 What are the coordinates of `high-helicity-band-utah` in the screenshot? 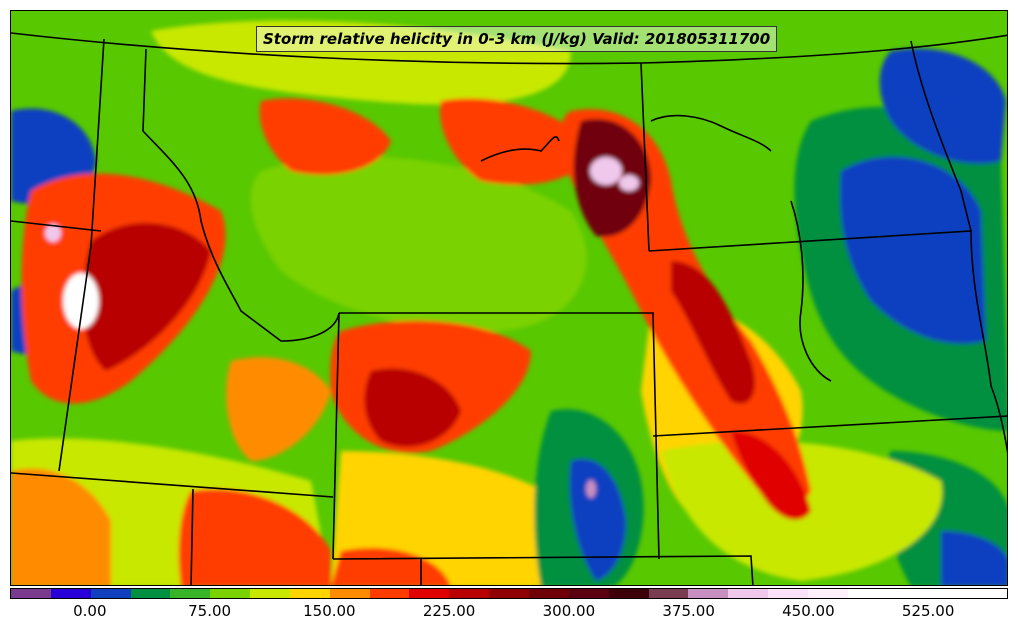 It's located at (278, 409).